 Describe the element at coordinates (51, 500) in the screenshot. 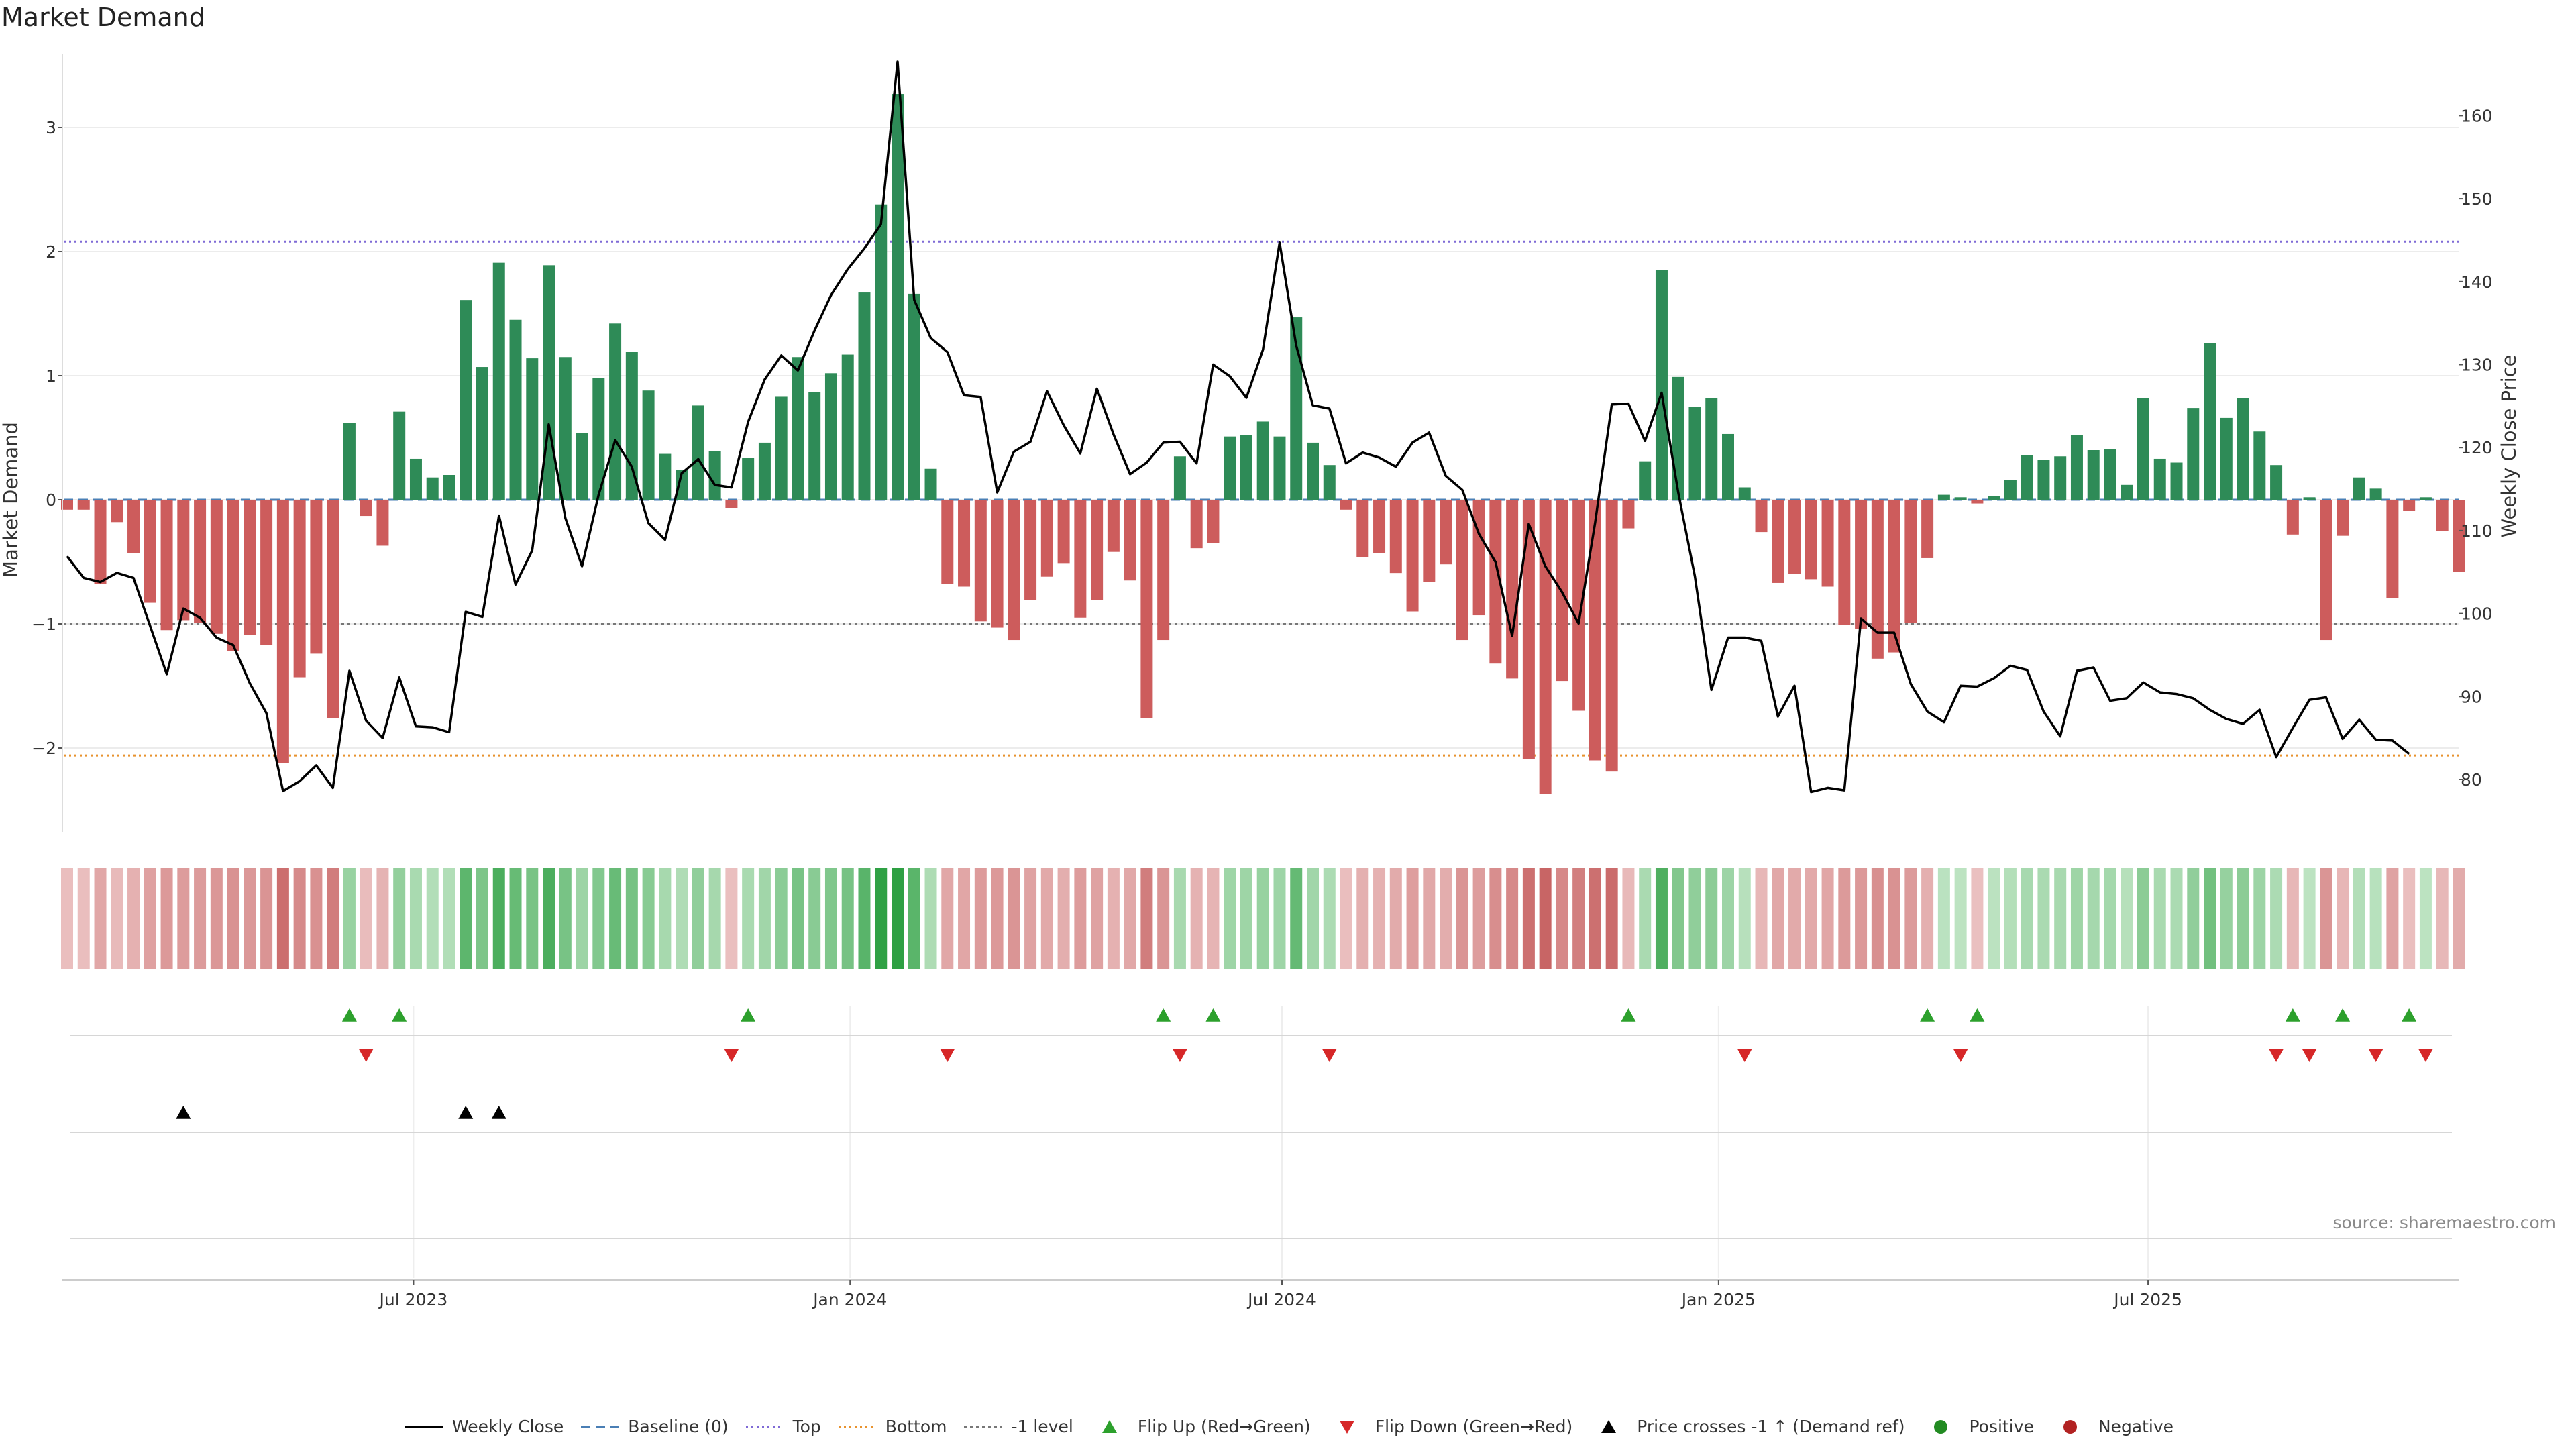

I see `y-tick-label: 0` at that location.